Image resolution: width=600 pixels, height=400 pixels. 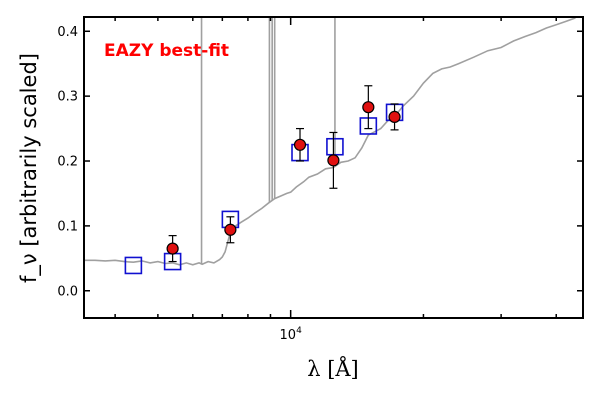 What do you see at coordinates (299, 331) in the screenshot?
I see `x-tick-exponent: 4` at bounding box center [299, 331].